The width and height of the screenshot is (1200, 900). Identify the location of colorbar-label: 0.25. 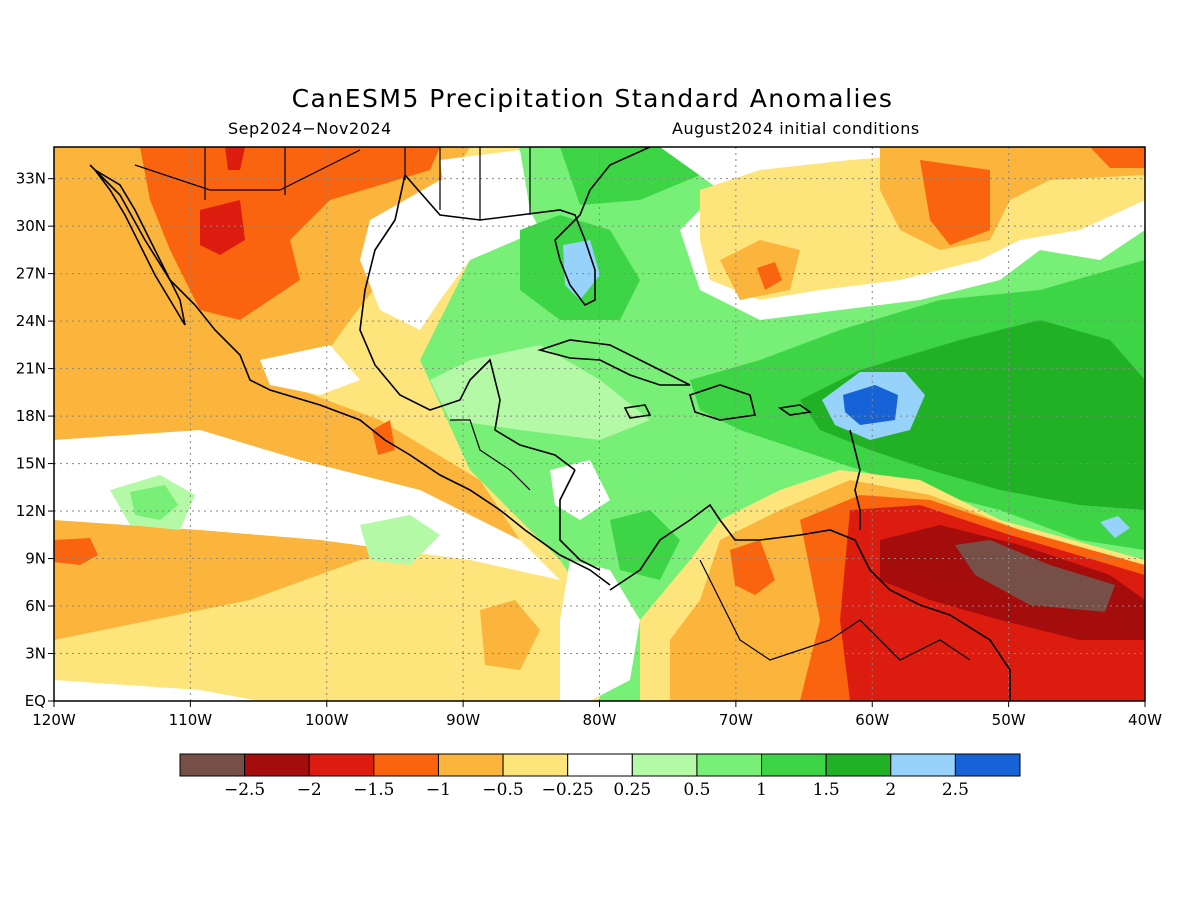
(632, 790).